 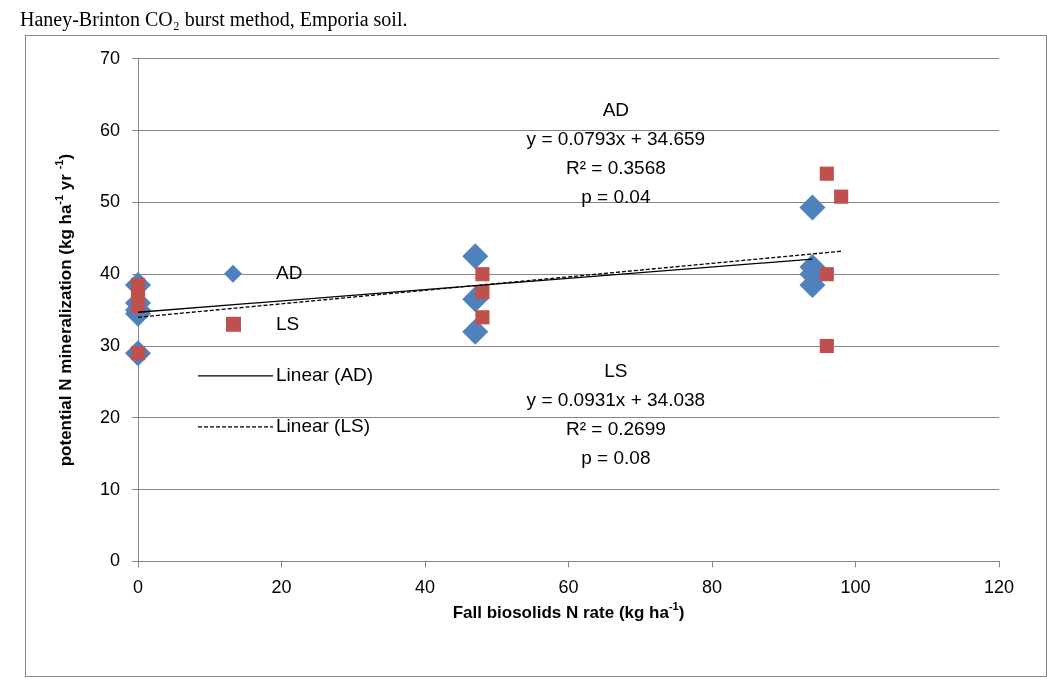 What do you see at coordinates (855, 587) in the screenshot?
I see `x-tick-label: 100` at bounding box center [855, 587].